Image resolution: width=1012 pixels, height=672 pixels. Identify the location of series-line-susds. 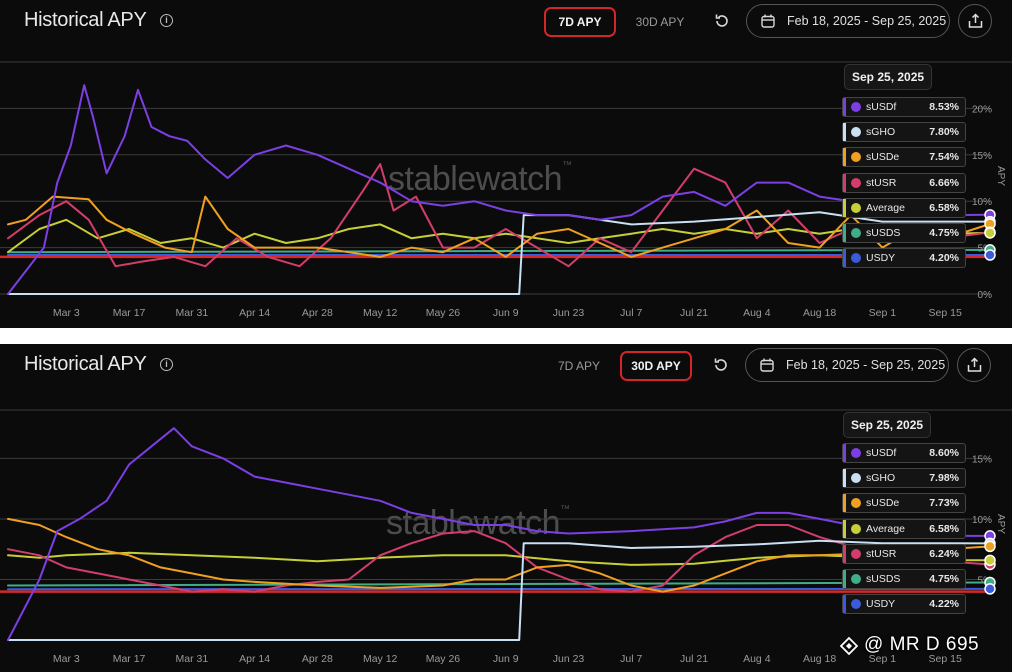
(499, 251).